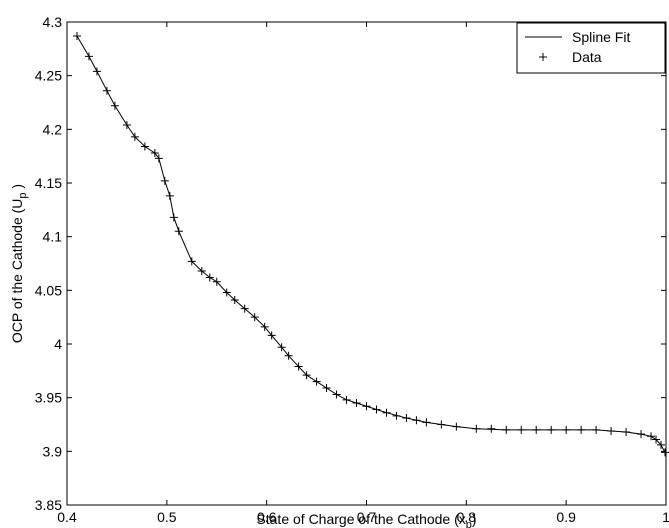 This screenshot has height=528, width=669. I want to click on legend-box, so click(591, 48).